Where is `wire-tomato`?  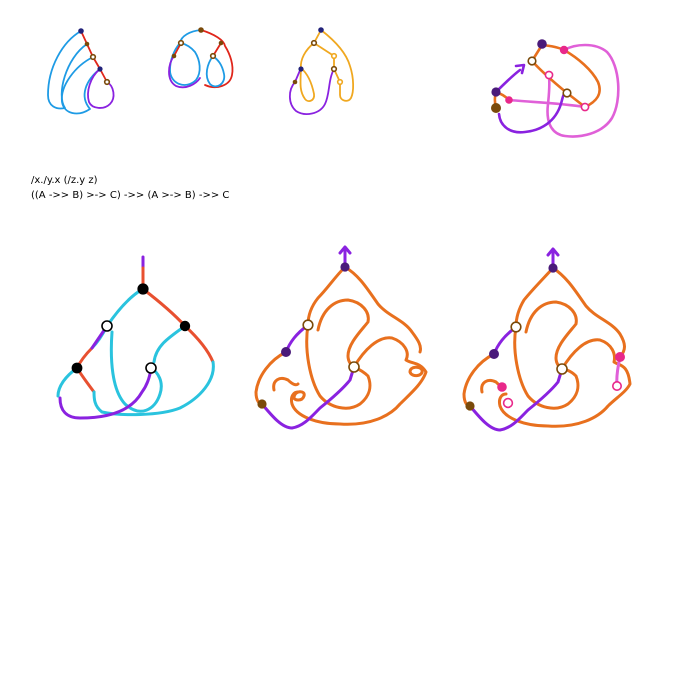
wire-tomato is located at coordinates (178, 325).